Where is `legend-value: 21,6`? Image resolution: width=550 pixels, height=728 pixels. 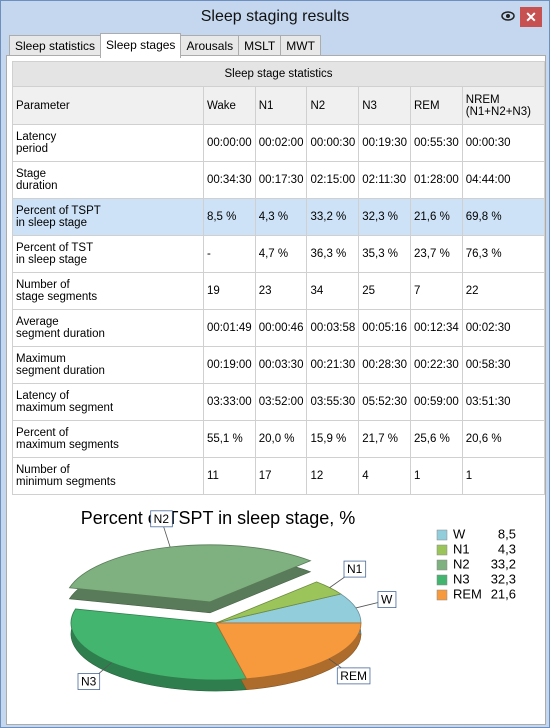 legend-value: 21,6 is located at coordinates (503, 593).